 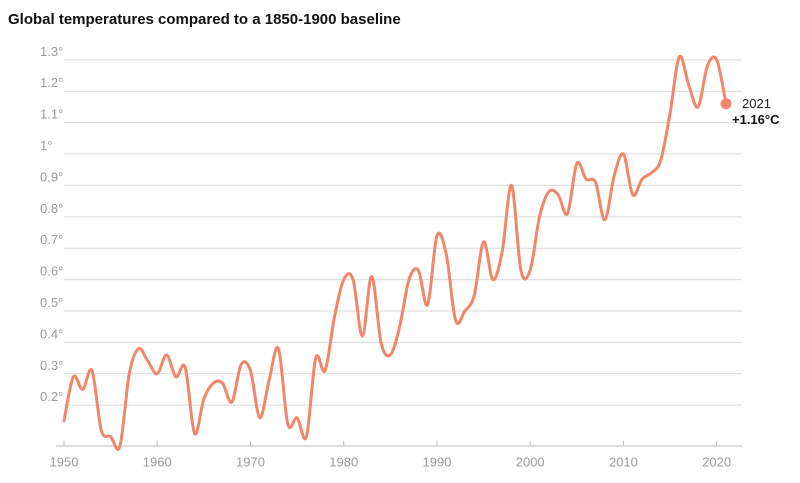 What do you see at coordinates (46, 145) in the screenshot?
I see `y-tick-label: 1°` at bounding box center [46, 145].